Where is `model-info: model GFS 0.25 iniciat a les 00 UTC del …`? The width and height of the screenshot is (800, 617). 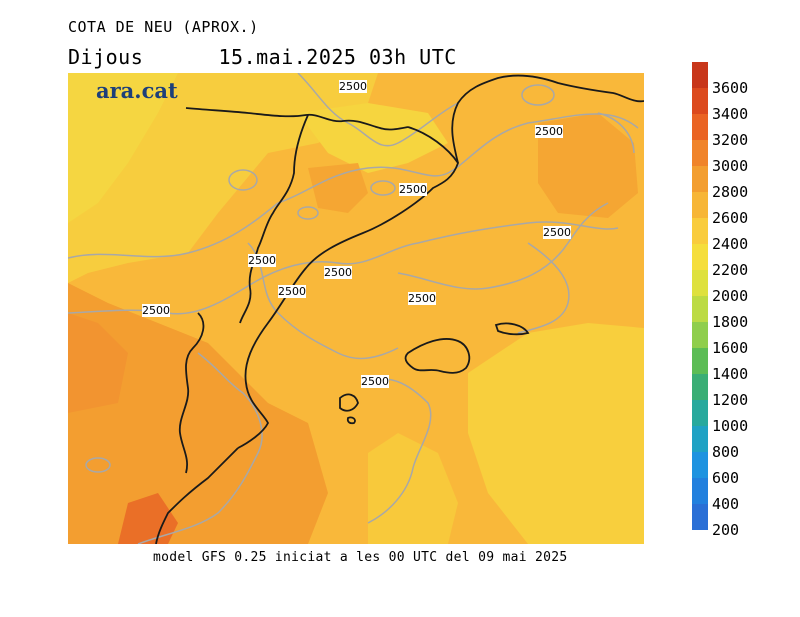 model-info: model GFS 0.25 iniciat a les 00 UTC del … is located at coordinates (360, 557).